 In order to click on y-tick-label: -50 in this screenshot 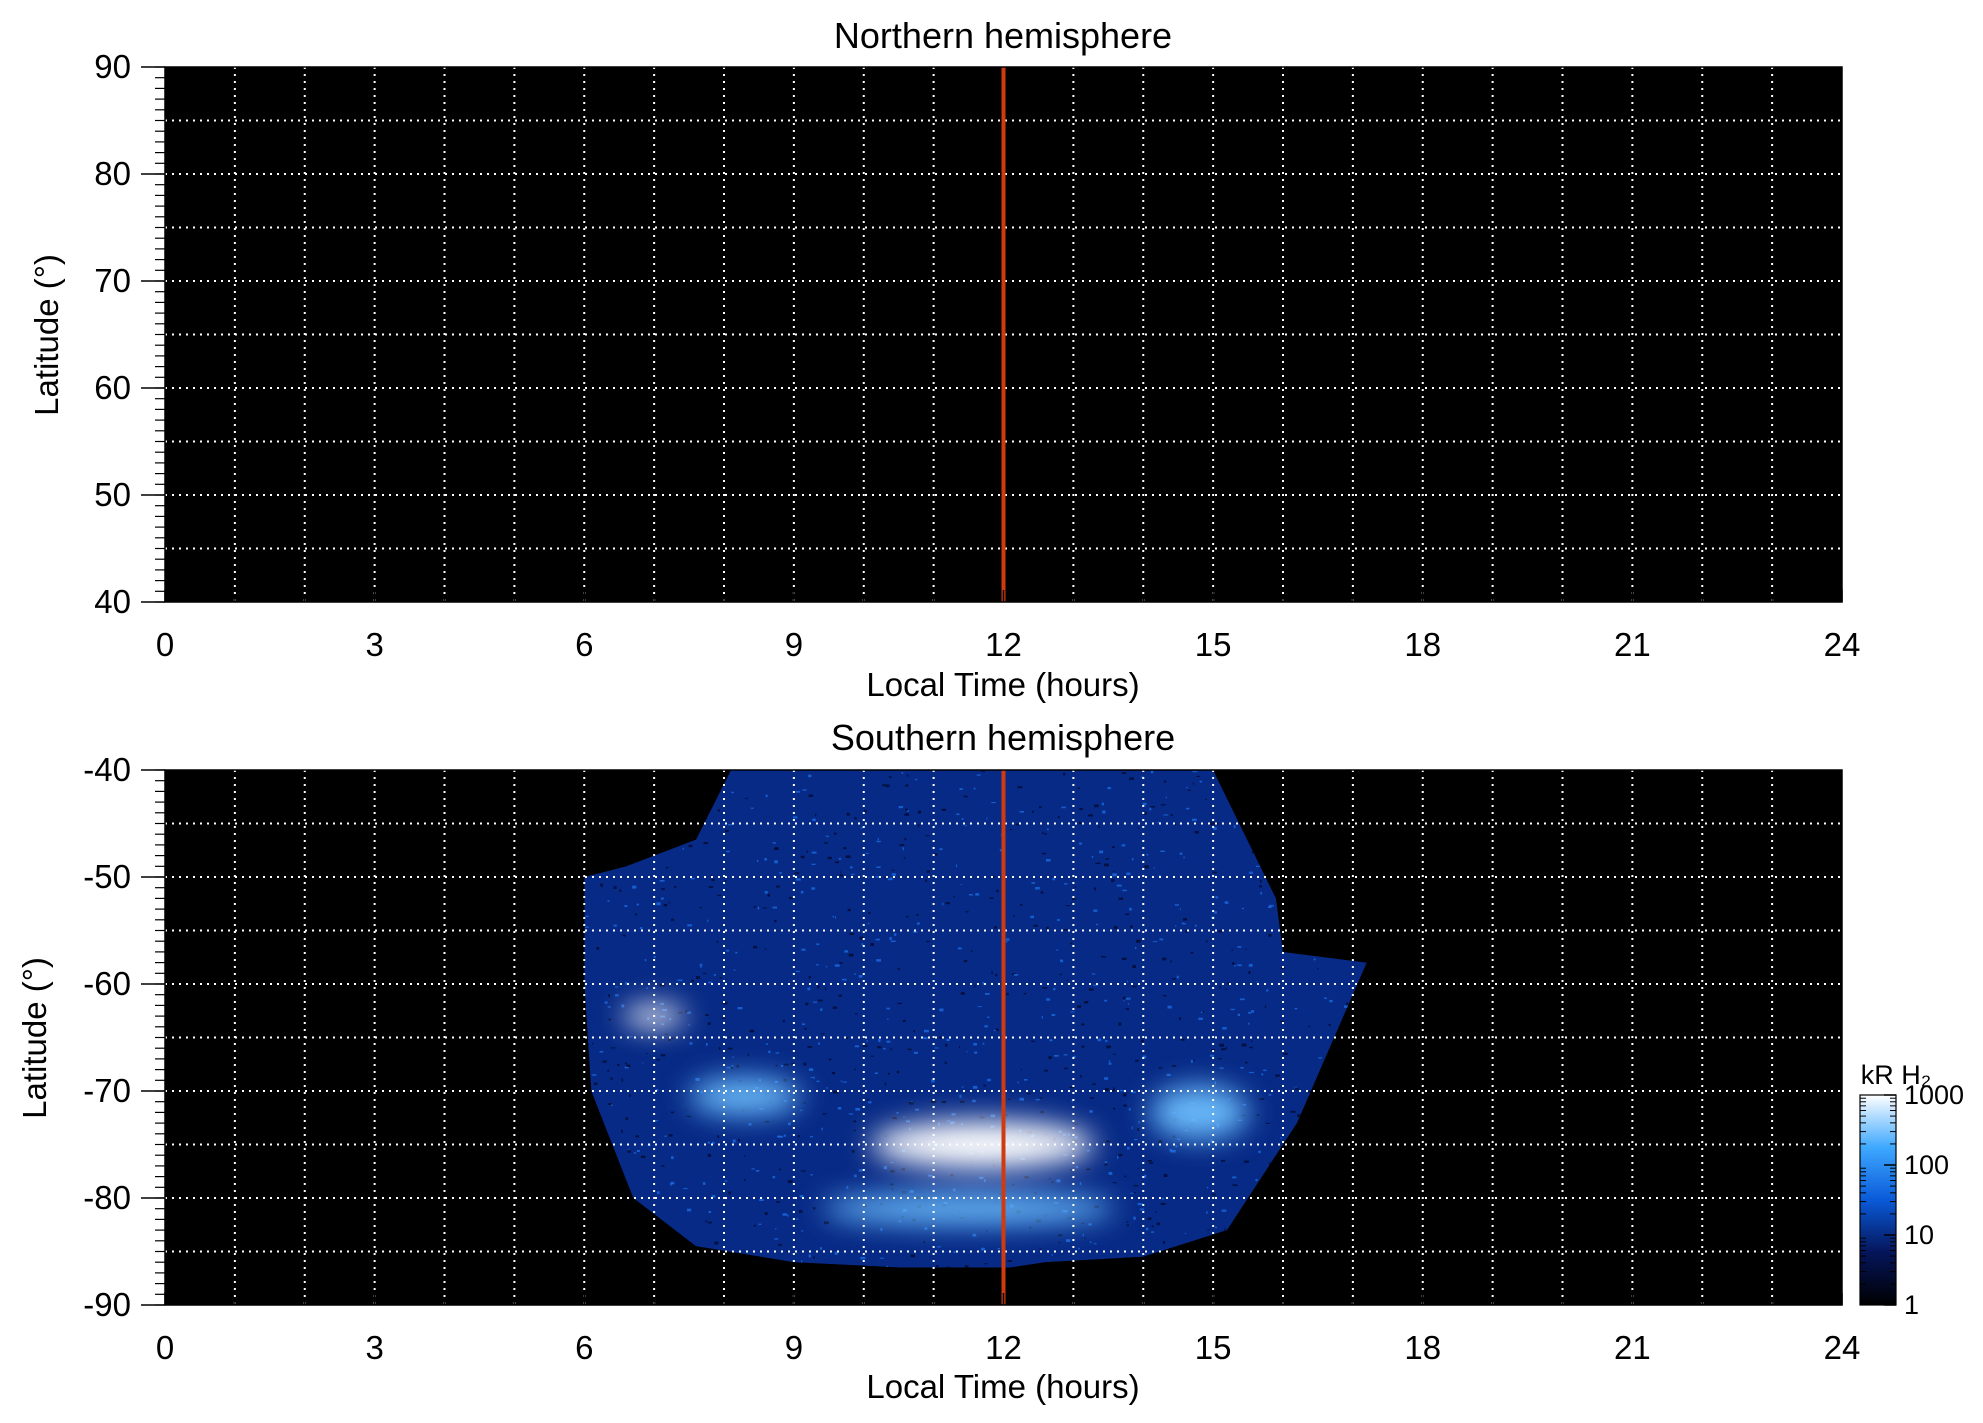, I will do `click(107, 876)`.